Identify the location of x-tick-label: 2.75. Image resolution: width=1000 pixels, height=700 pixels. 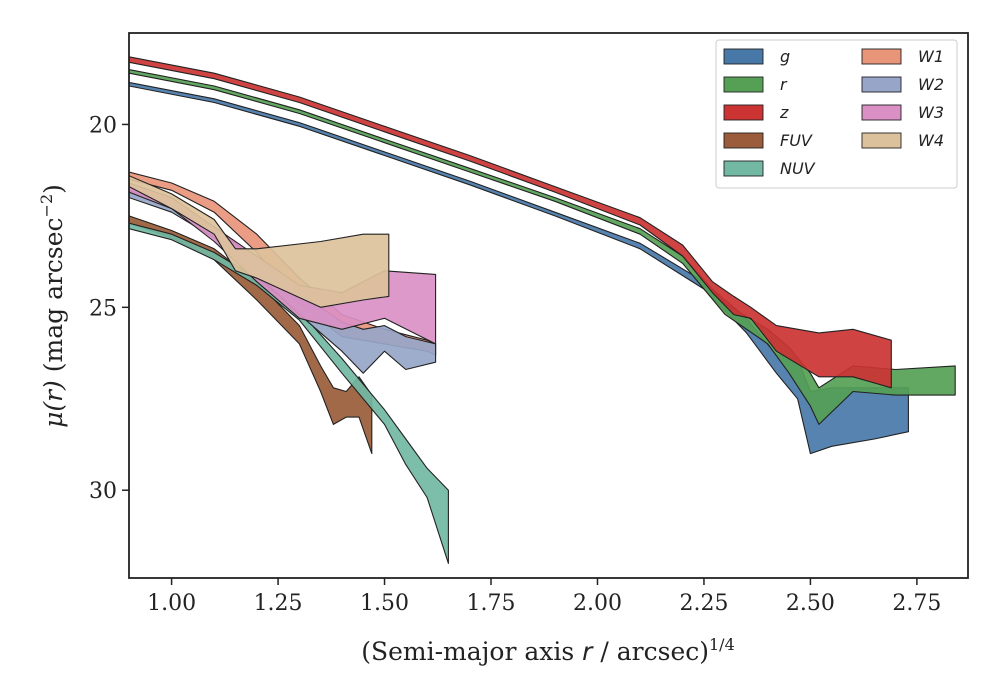
(916, 603).